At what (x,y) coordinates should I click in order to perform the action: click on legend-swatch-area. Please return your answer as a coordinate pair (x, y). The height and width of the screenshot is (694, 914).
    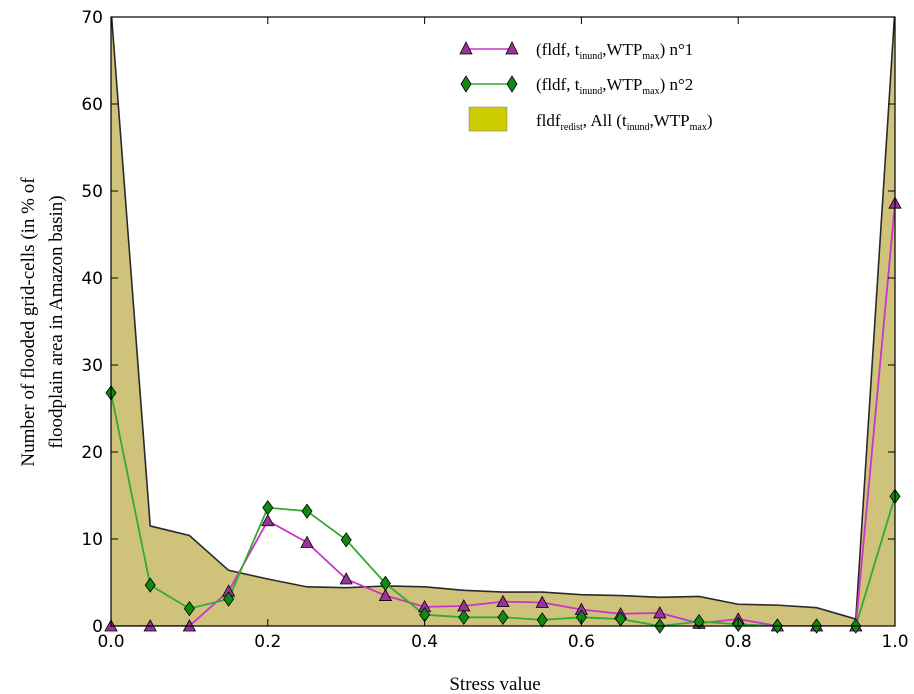
    Looking at the image, I should click on (488, 119).